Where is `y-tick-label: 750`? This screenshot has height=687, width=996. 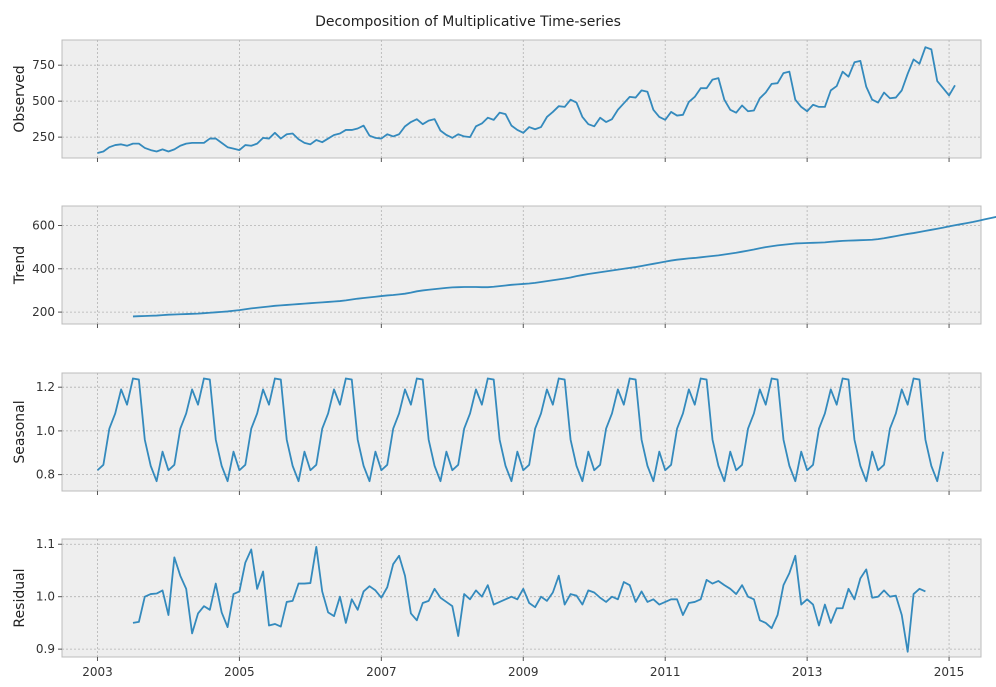
y-tick-label: 750 is located at coordinates (43, 65).